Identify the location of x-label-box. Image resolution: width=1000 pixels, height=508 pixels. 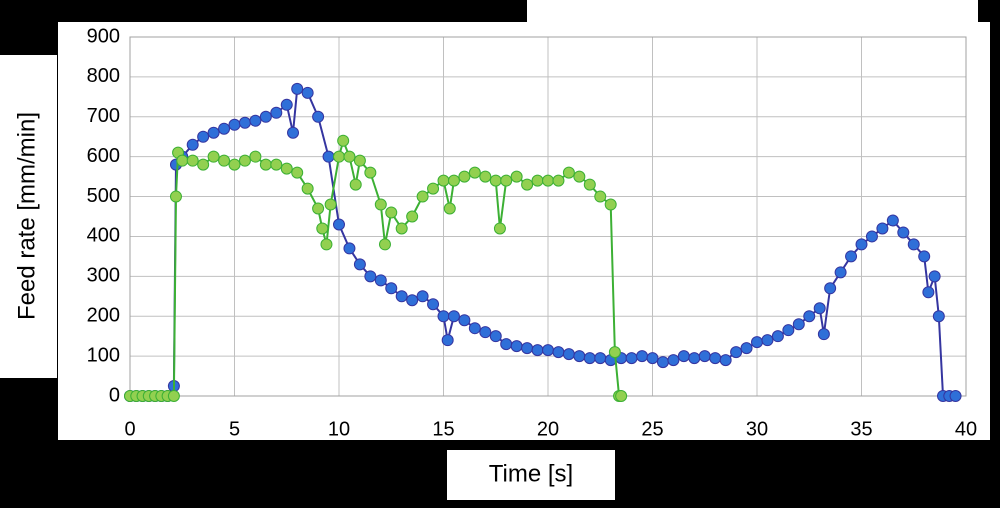
(531, 475).